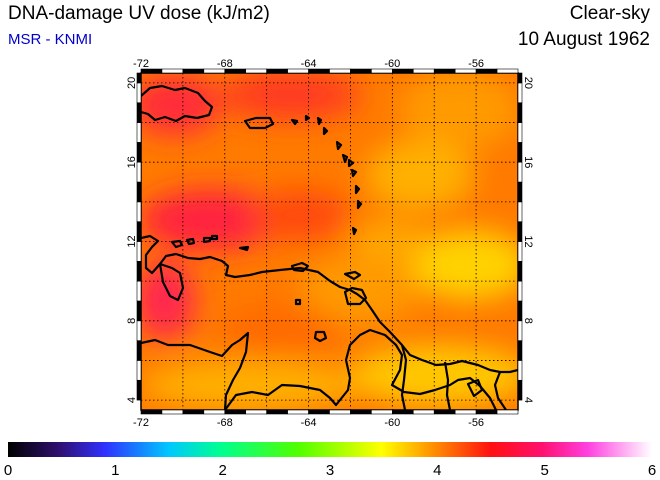  I want to click on top-lon-labels: -72 -68 -64 -60 -56, so click(308, 64).